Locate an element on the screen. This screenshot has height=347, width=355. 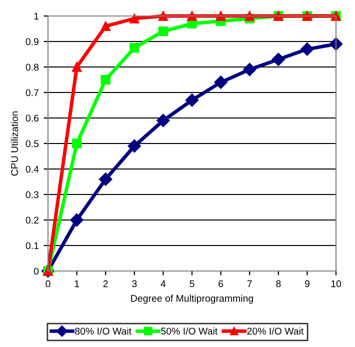
y-tick-label: 0.9 is located at coordinates (32, 42).